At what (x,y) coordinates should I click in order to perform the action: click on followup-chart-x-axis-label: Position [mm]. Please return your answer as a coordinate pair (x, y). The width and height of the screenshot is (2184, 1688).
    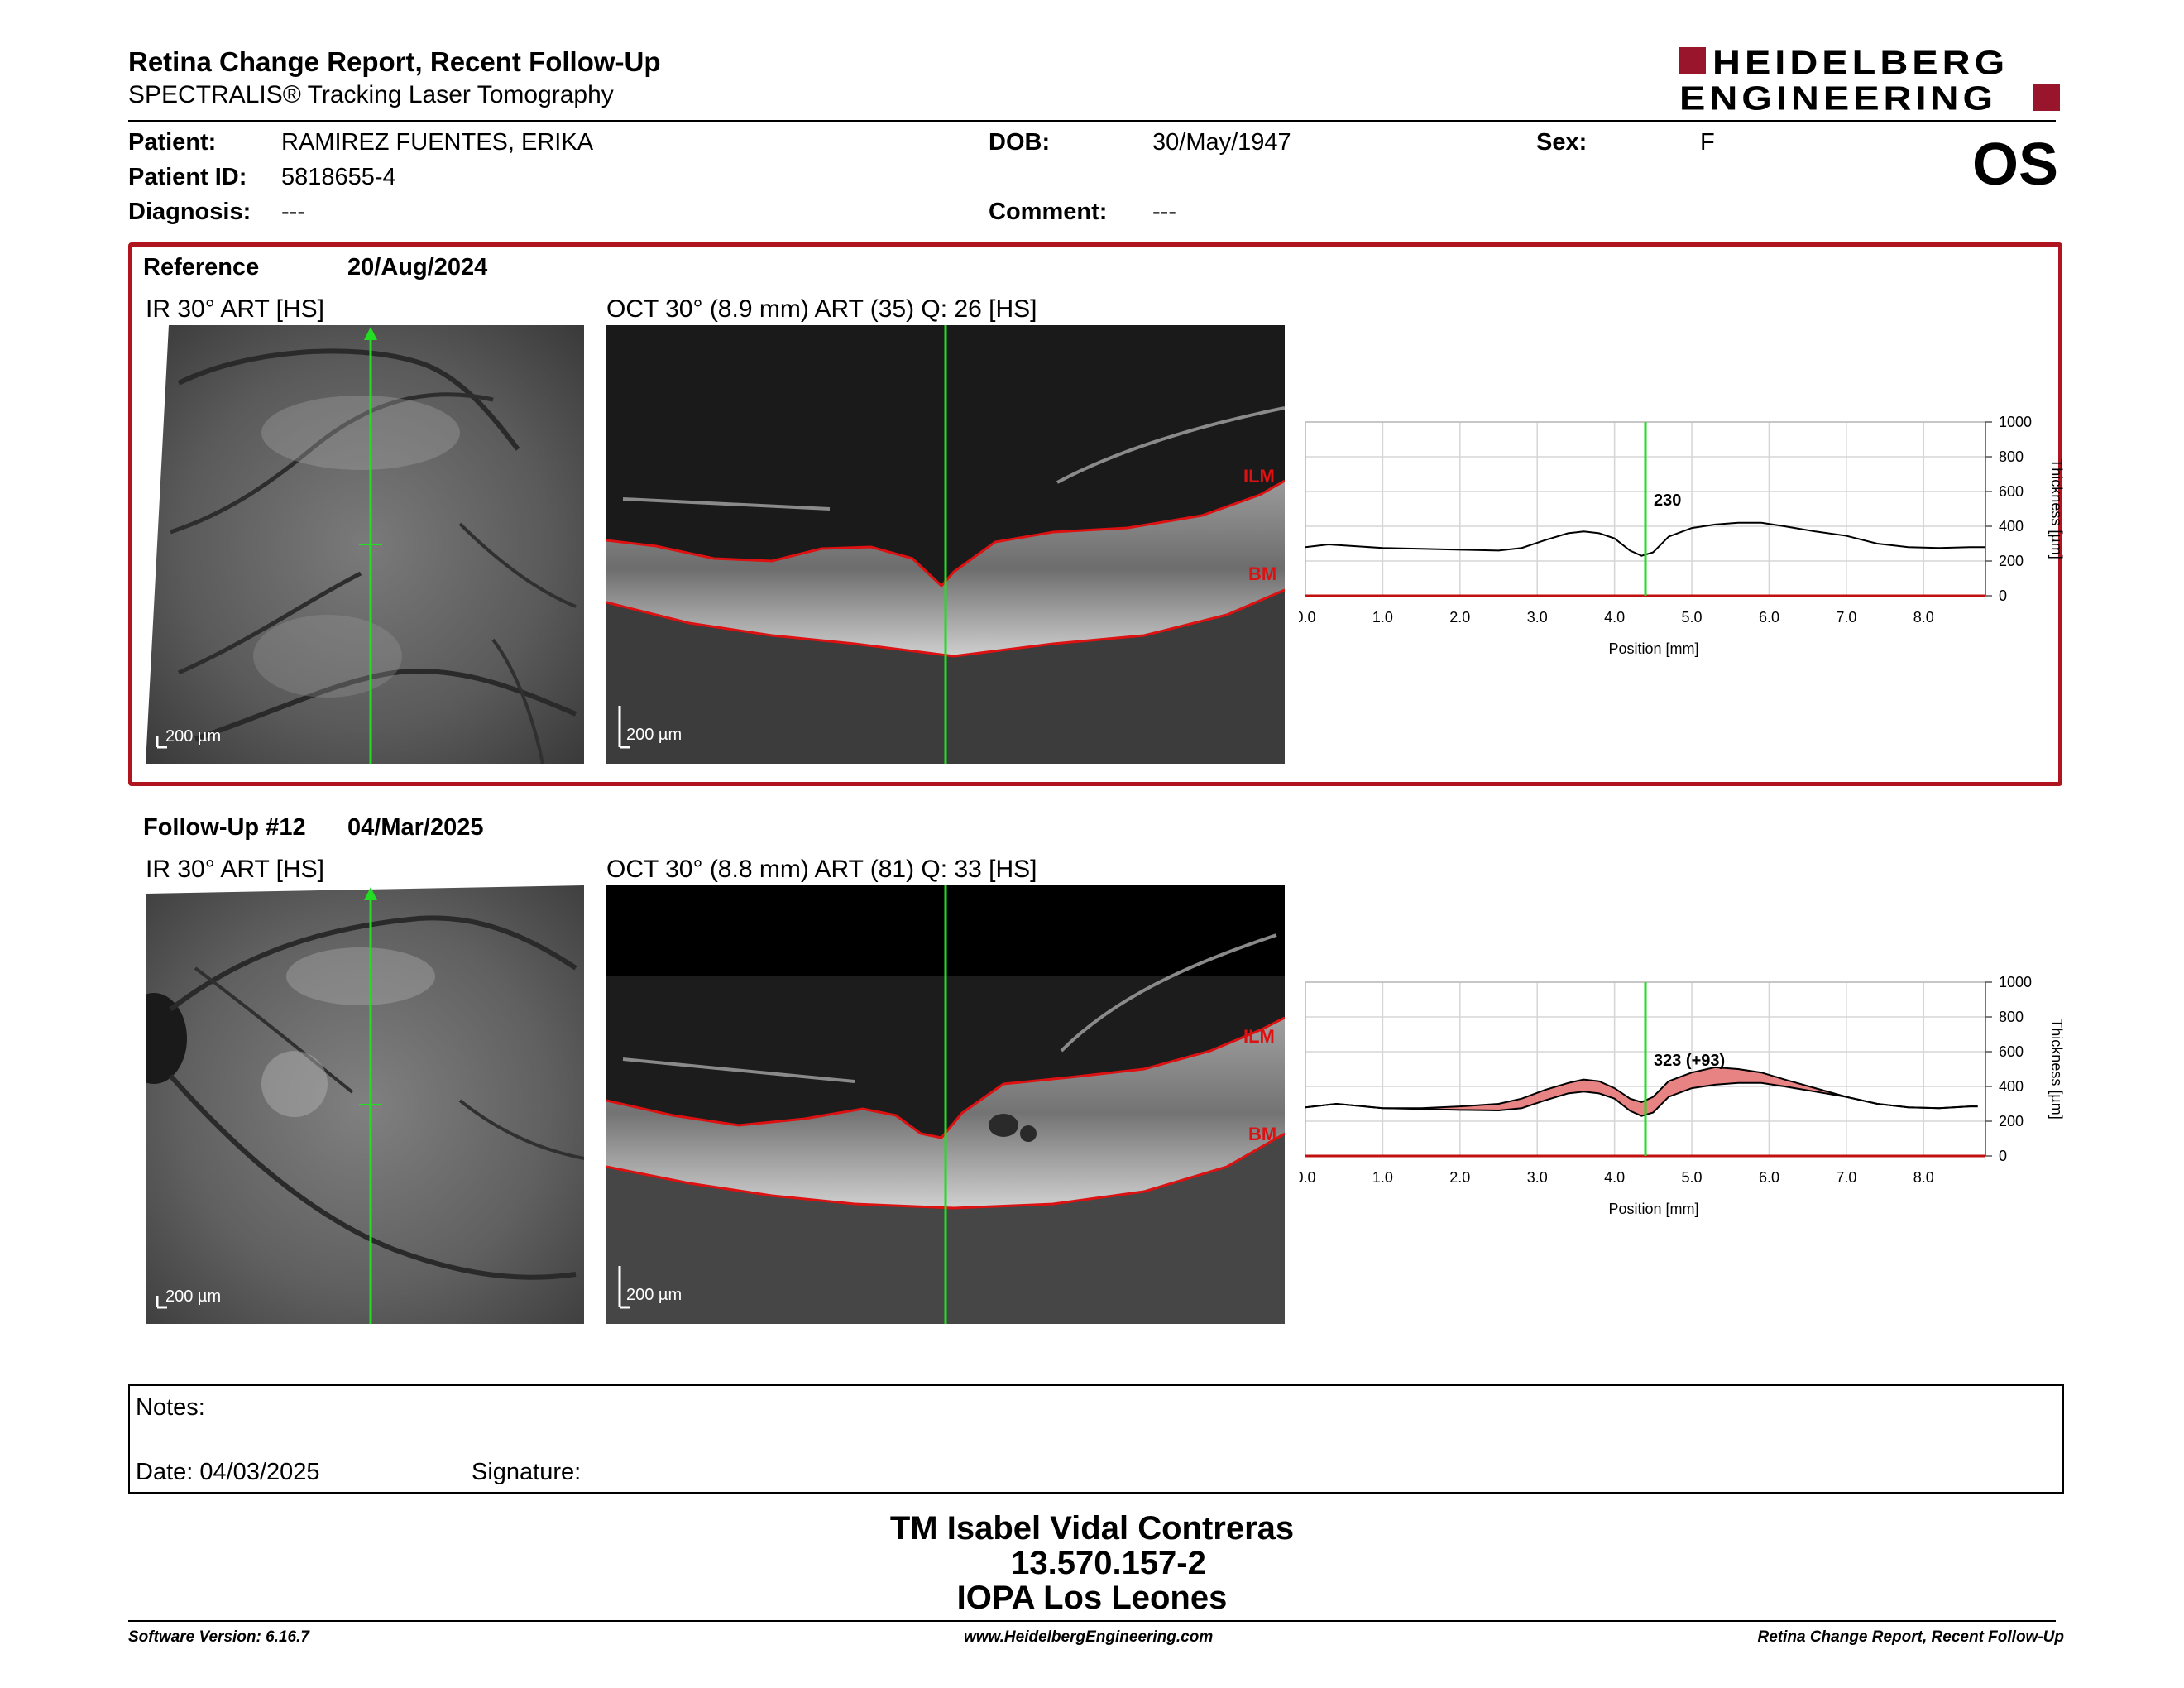
    Looking at the image, I should click on (1653, 1209).